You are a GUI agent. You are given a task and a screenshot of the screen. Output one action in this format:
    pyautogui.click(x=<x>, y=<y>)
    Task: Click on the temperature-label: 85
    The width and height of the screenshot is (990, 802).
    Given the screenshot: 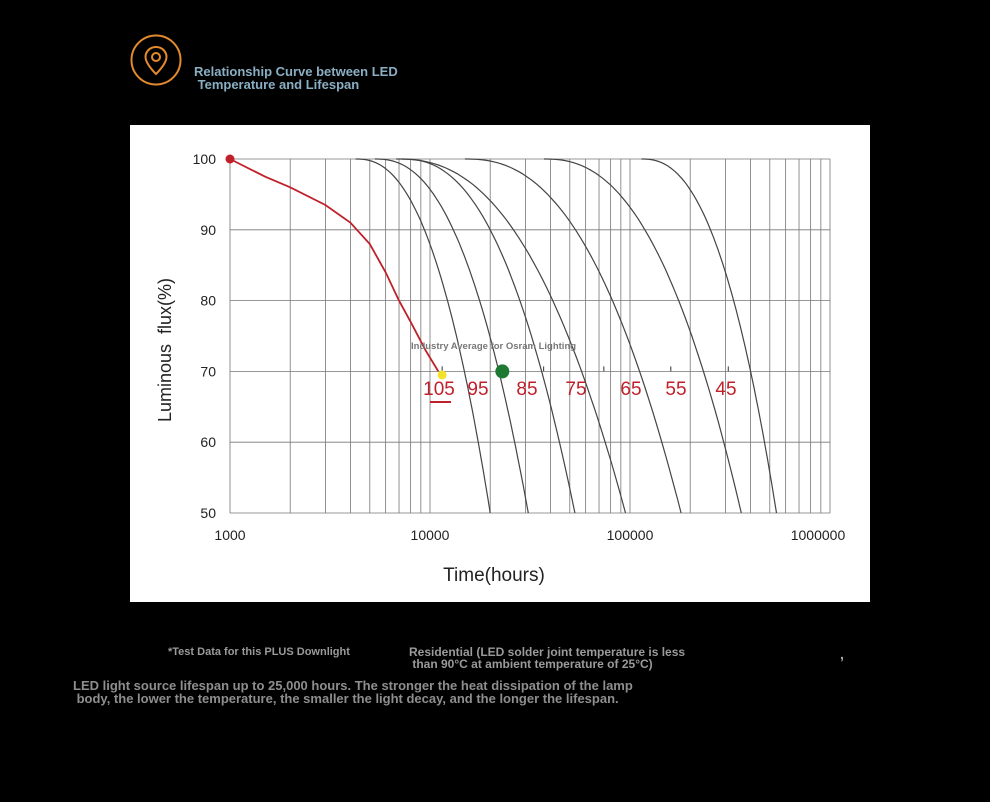 What is the action you would take?
    pyautogui.click(x=526, y=389)
    